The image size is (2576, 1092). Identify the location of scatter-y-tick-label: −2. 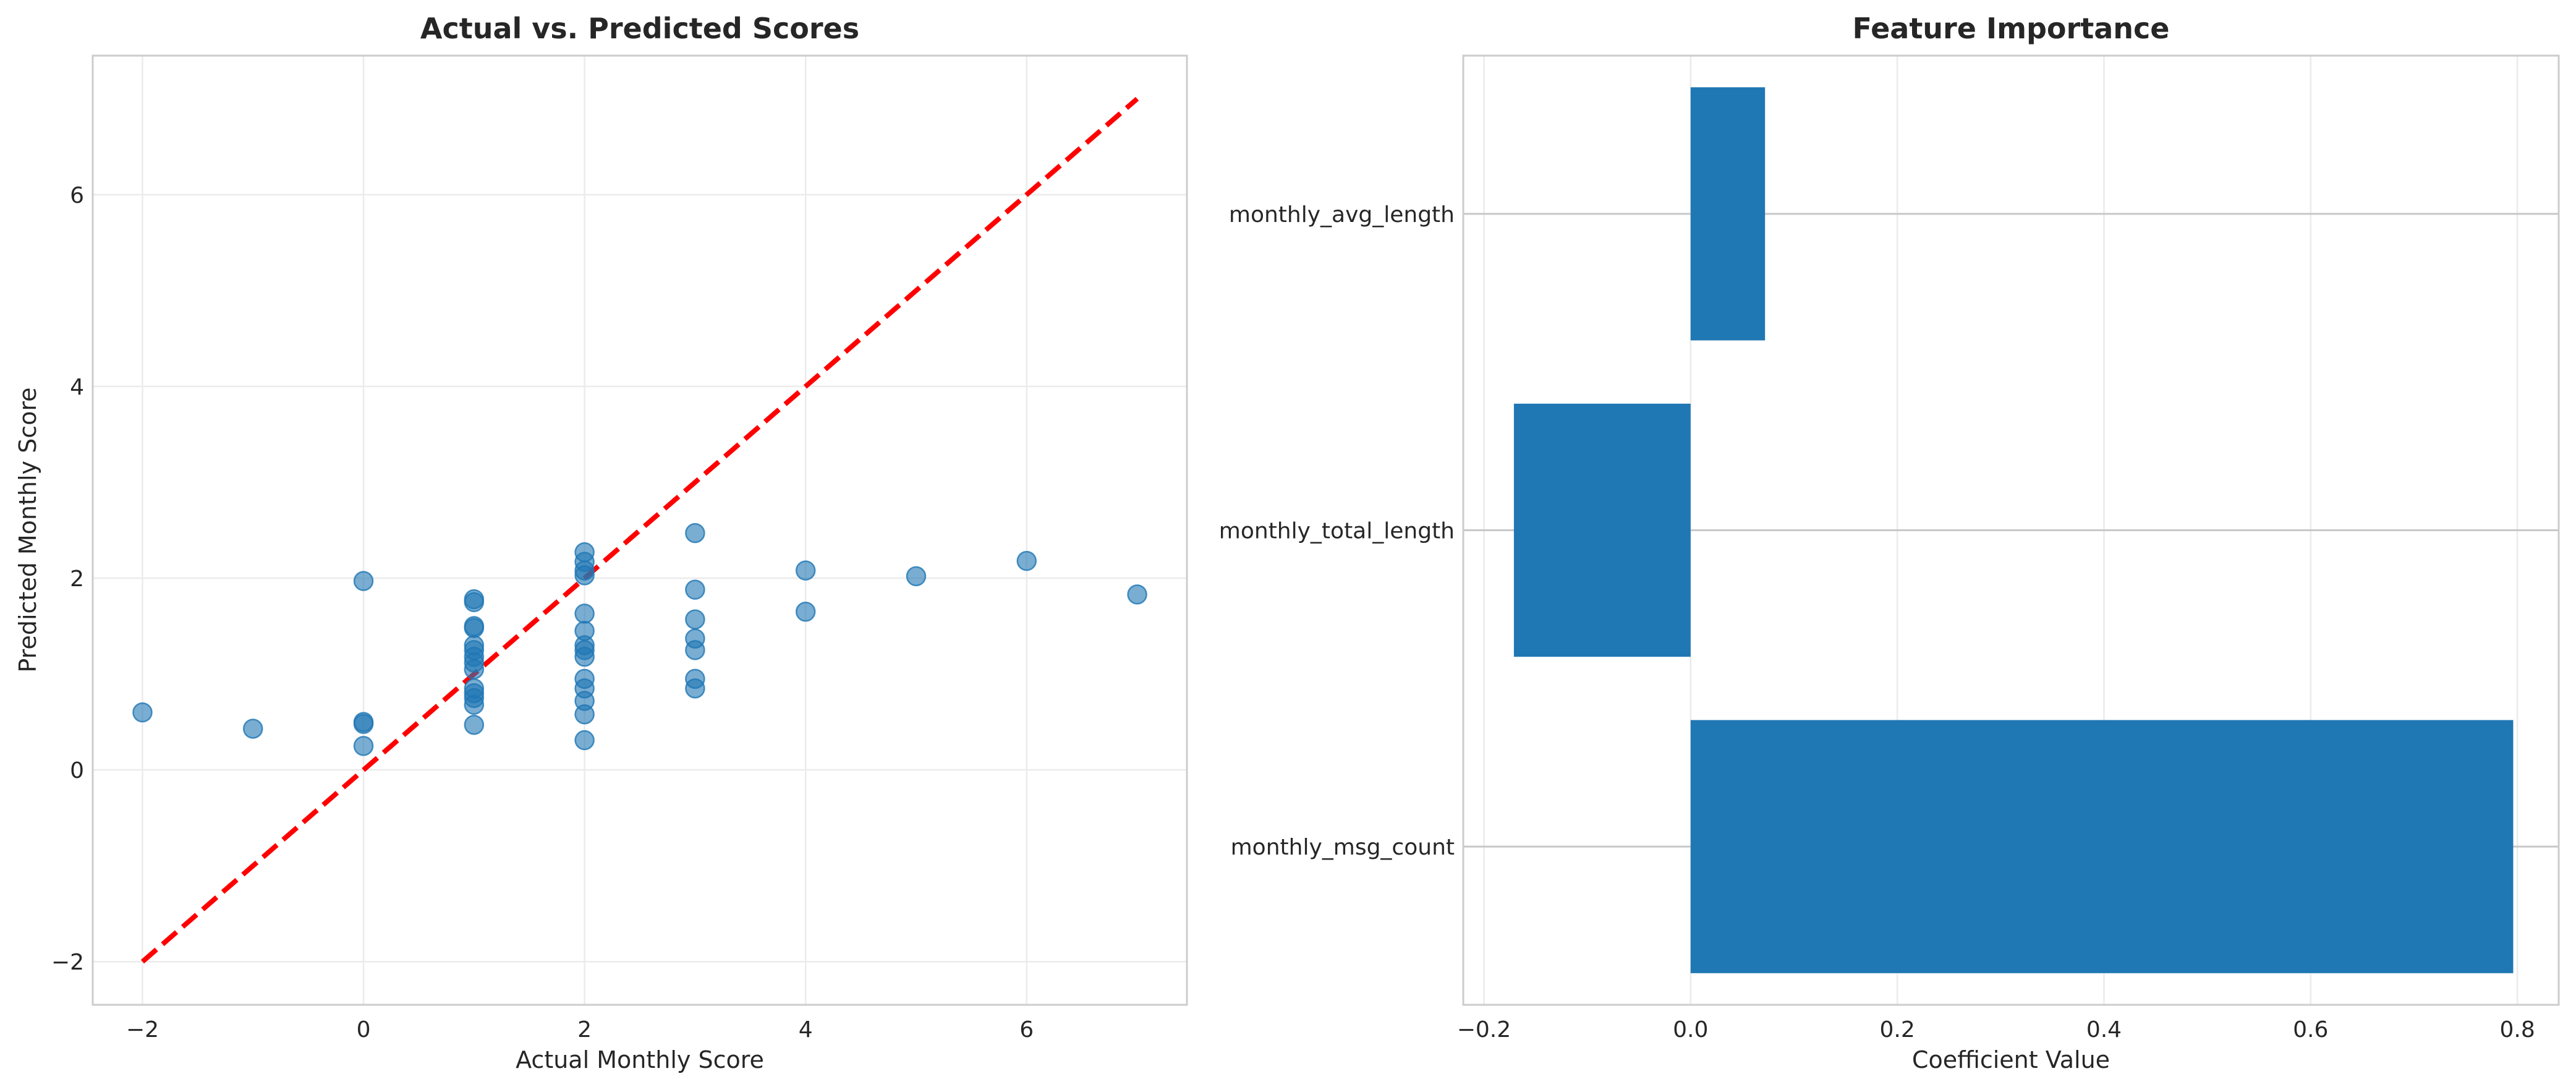
(67, 962).